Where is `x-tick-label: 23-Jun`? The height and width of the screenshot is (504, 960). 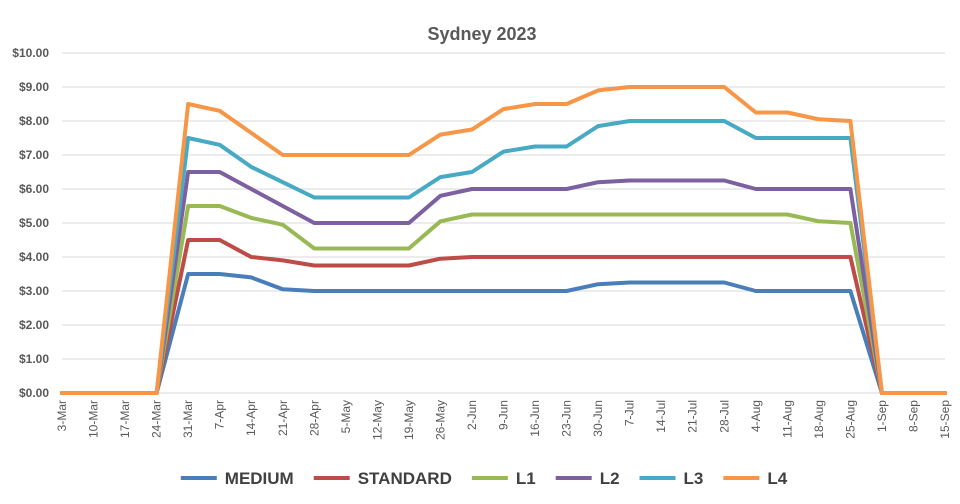
x-tick-label: 23-Jun is located at coordinates (567, 418).